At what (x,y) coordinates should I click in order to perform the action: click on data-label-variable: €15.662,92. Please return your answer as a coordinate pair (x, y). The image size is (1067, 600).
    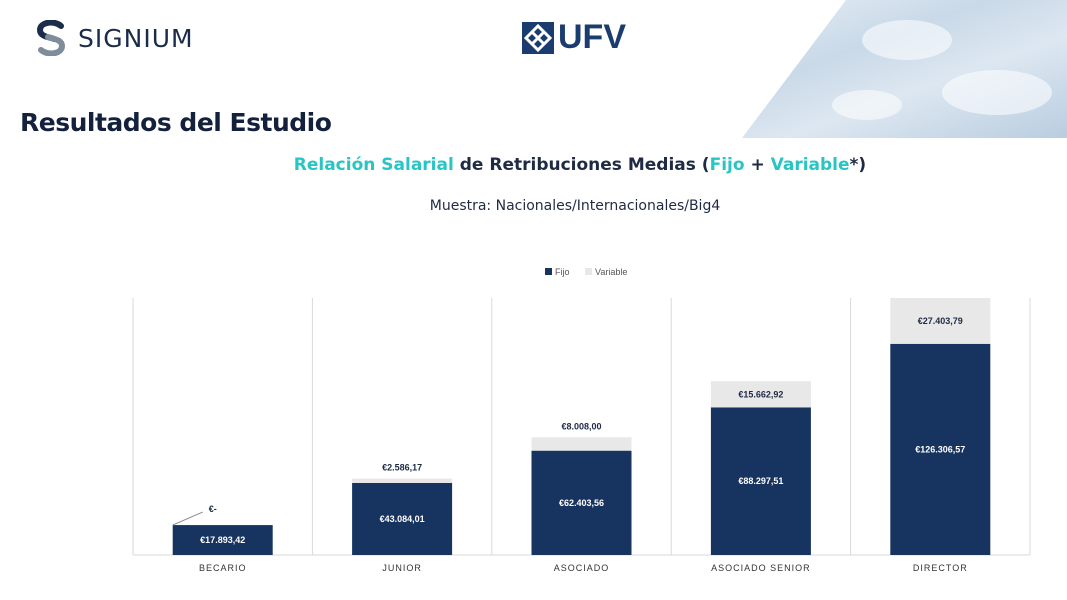
    Looking at the image, I should click on (760, 394).